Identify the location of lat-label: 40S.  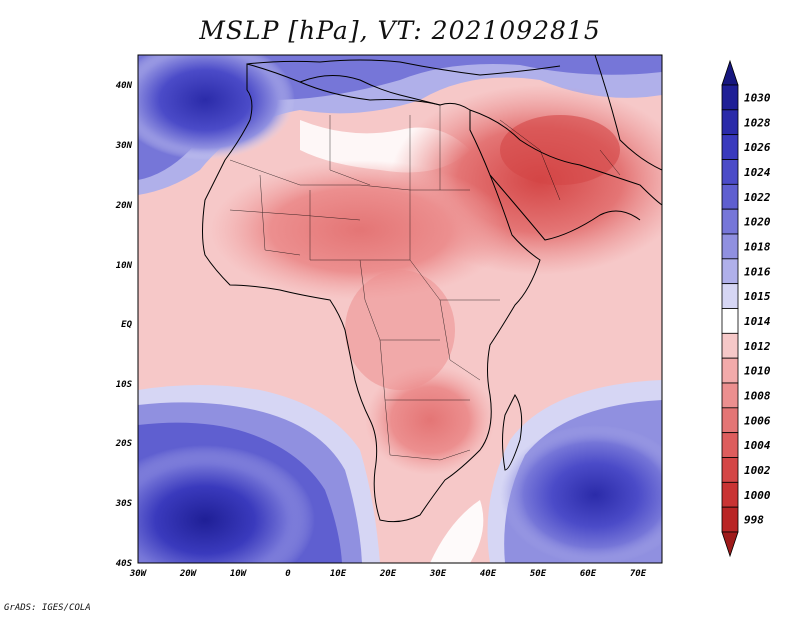
(124, 564).